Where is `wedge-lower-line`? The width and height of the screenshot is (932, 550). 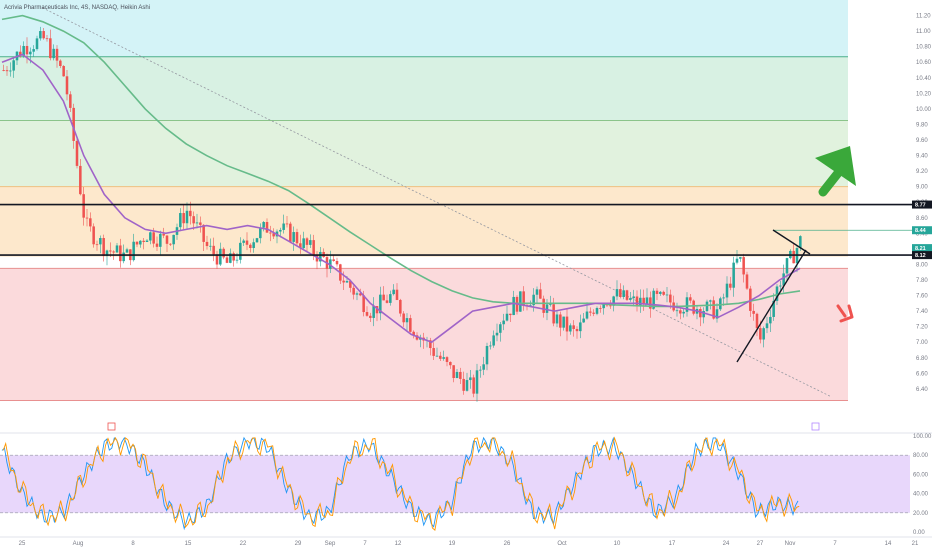
wedge-lower-line is located at coordinates (771, 306).